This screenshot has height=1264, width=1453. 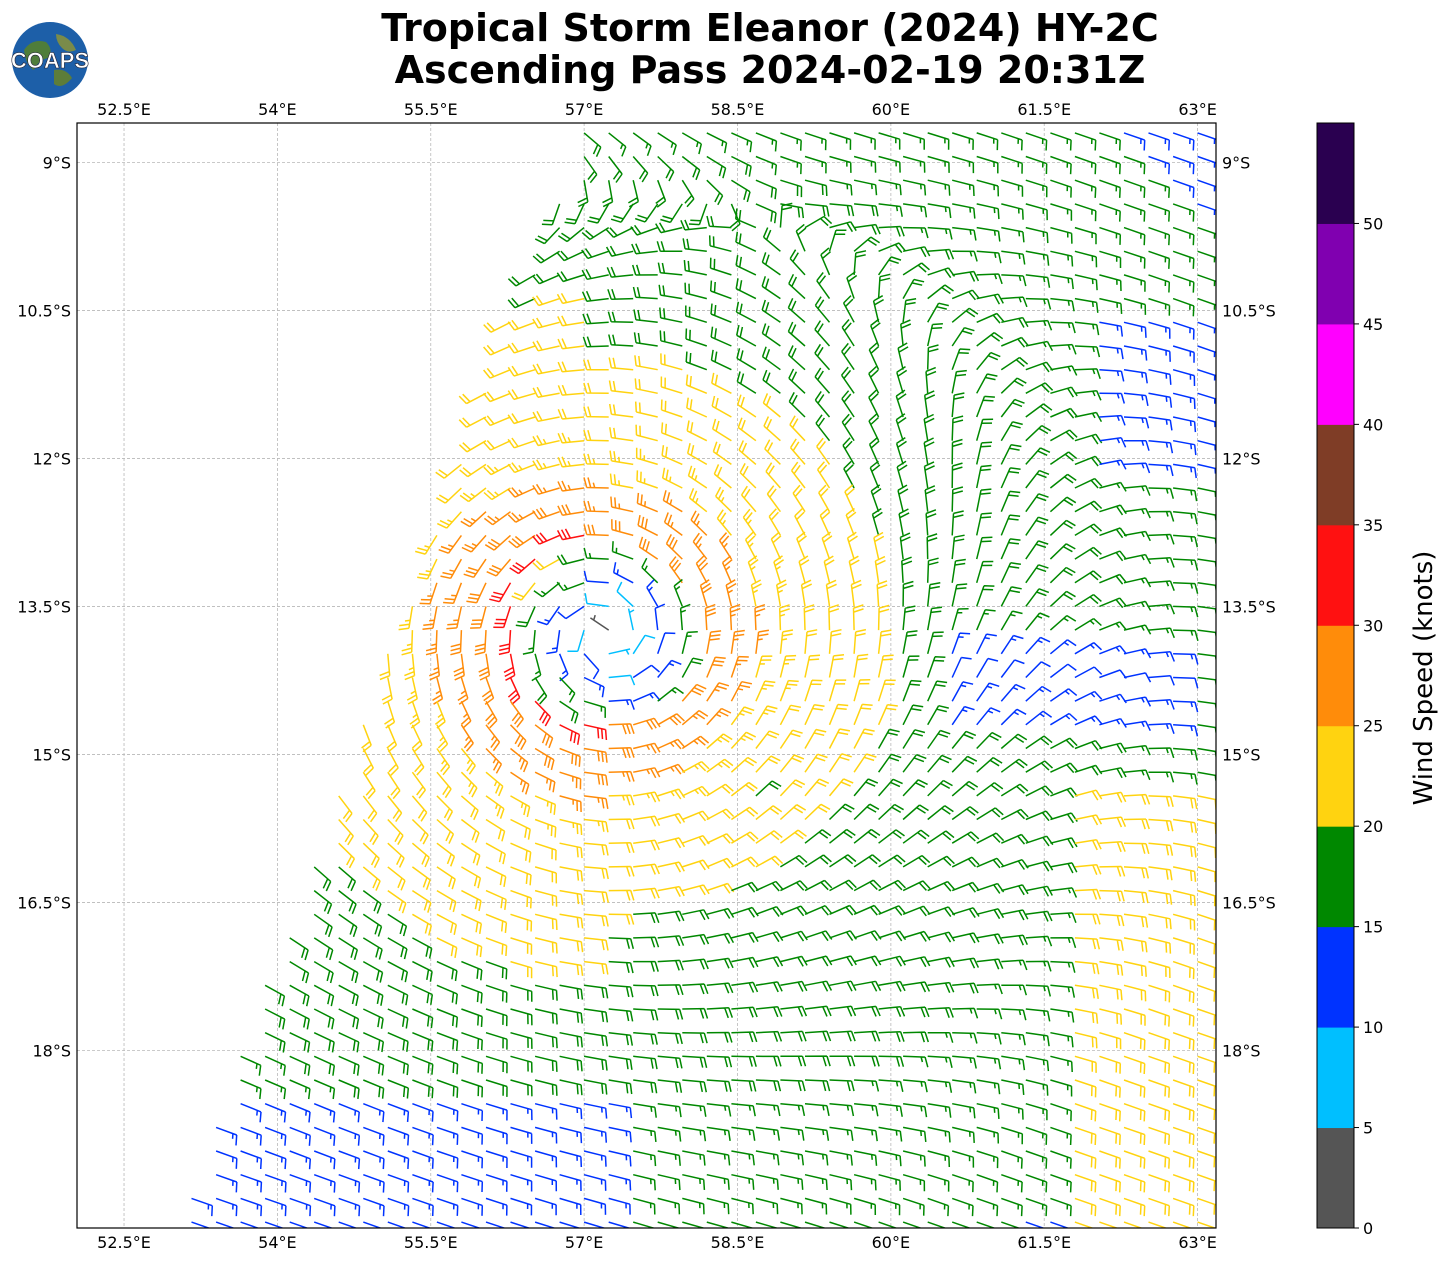 I want to click on colorbar-tick-label: 5, so click(x=1368, y=1128).